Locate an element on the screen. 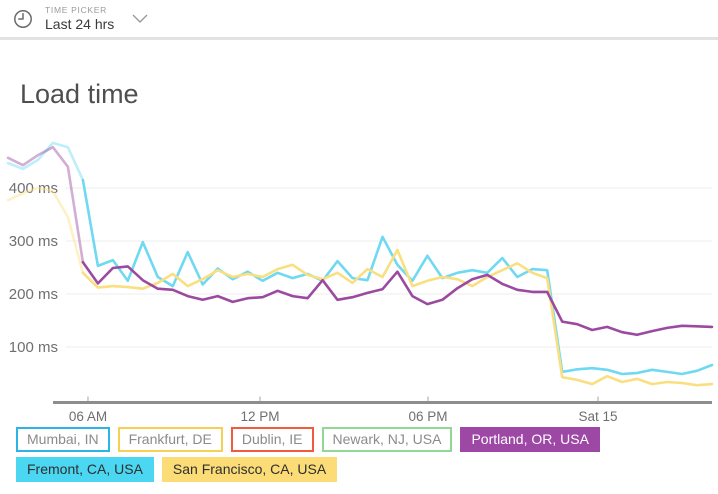 The image size is (718, 494). legend-item-fremont-ca-usa: Fremont, CA, USA is located at coordinates (85, 469).